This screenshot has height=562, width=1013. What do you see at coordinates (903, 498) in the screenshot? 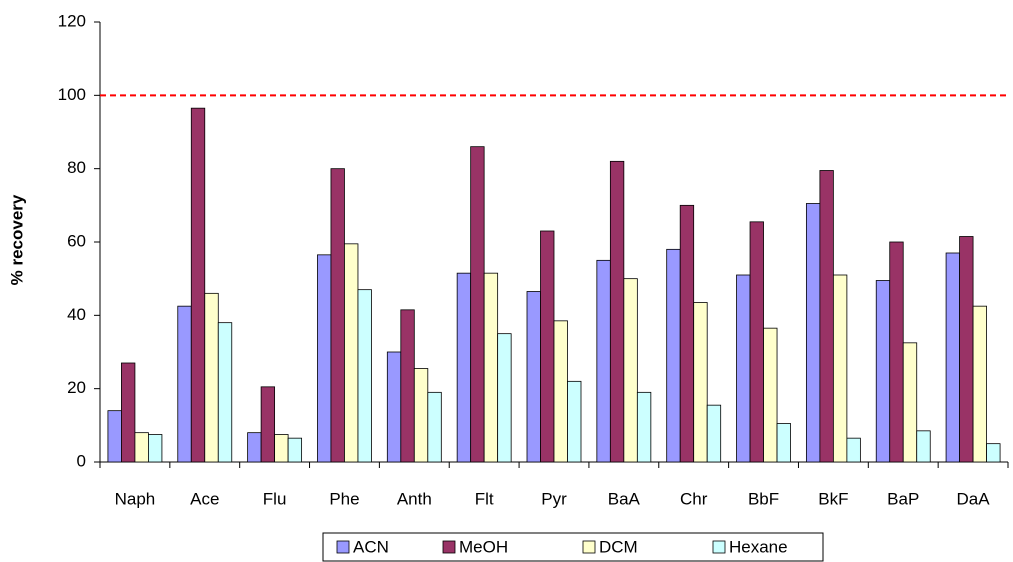
I see `x-tick-label: BaP` at bounding box center [903, 498].